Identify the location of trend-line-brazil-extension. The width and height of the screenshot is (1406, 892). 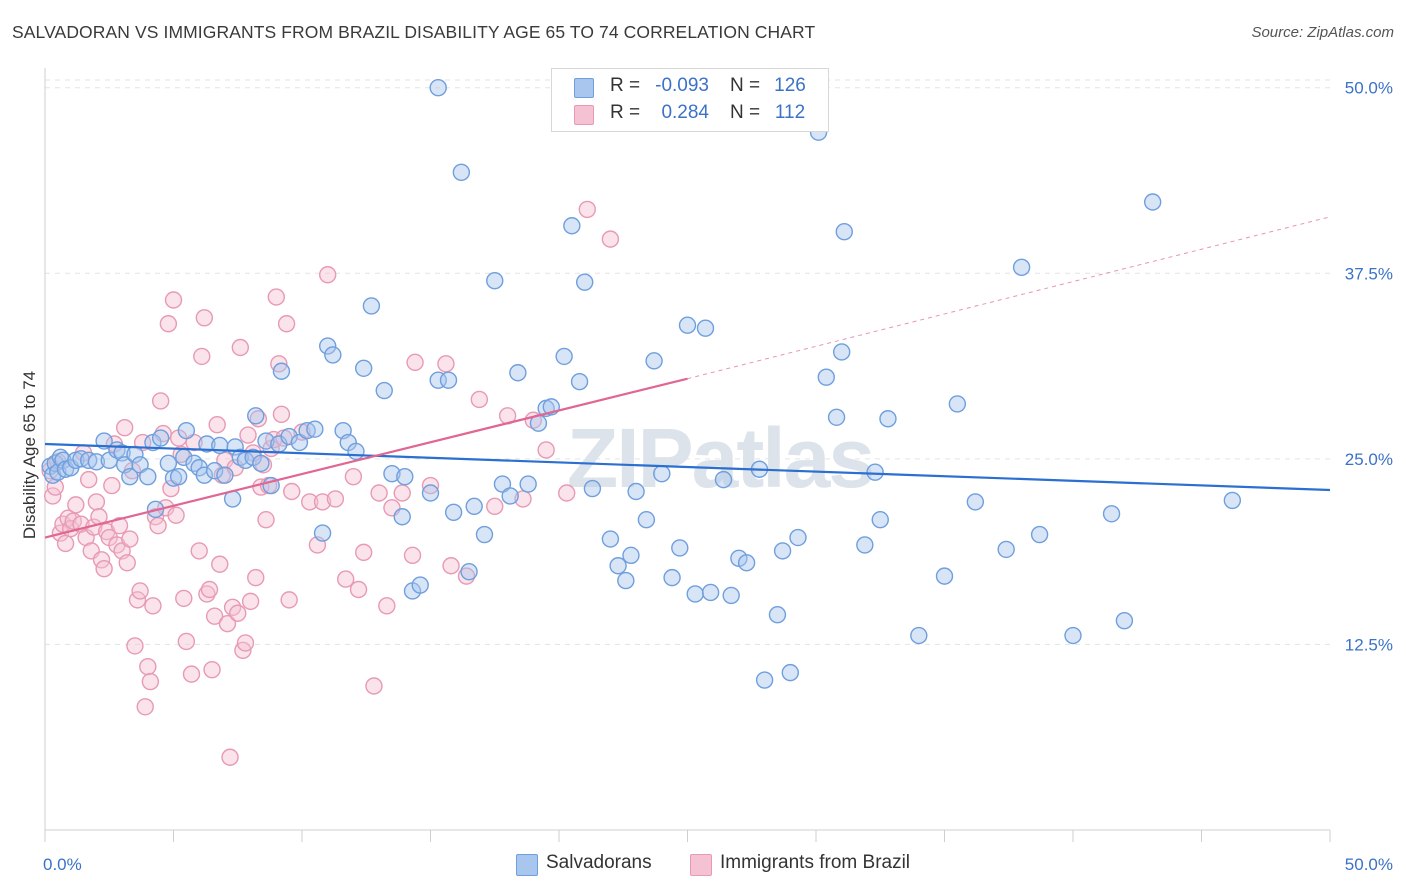
(1009, 298).